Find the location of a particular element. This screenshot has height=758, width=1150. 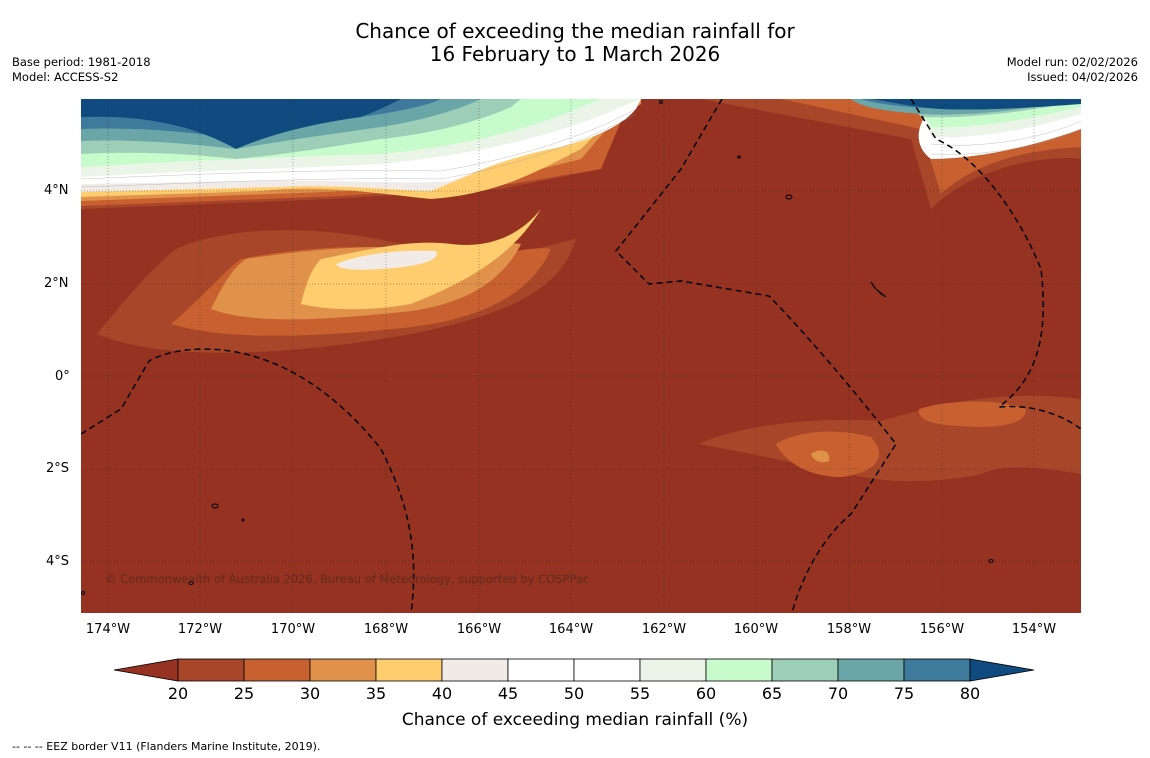

band-25-30-se2 is located at coordinates (972, 414).